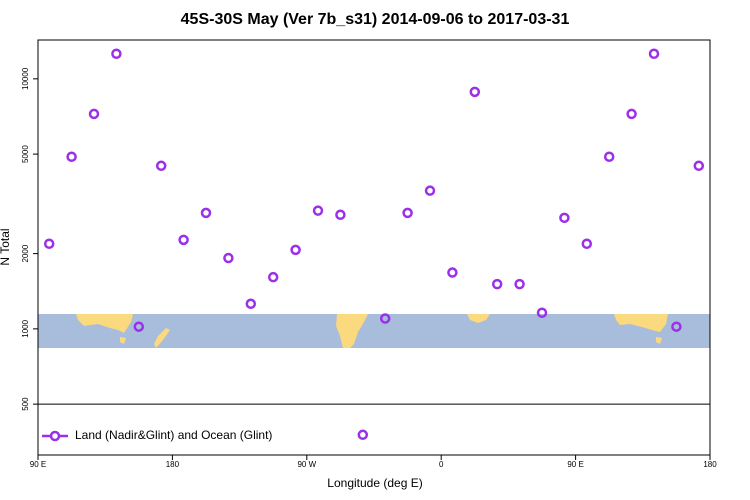 Image resolution: width=750 pixels, height=500 pixels. I want to click on legend-marker, so click(55, 436).